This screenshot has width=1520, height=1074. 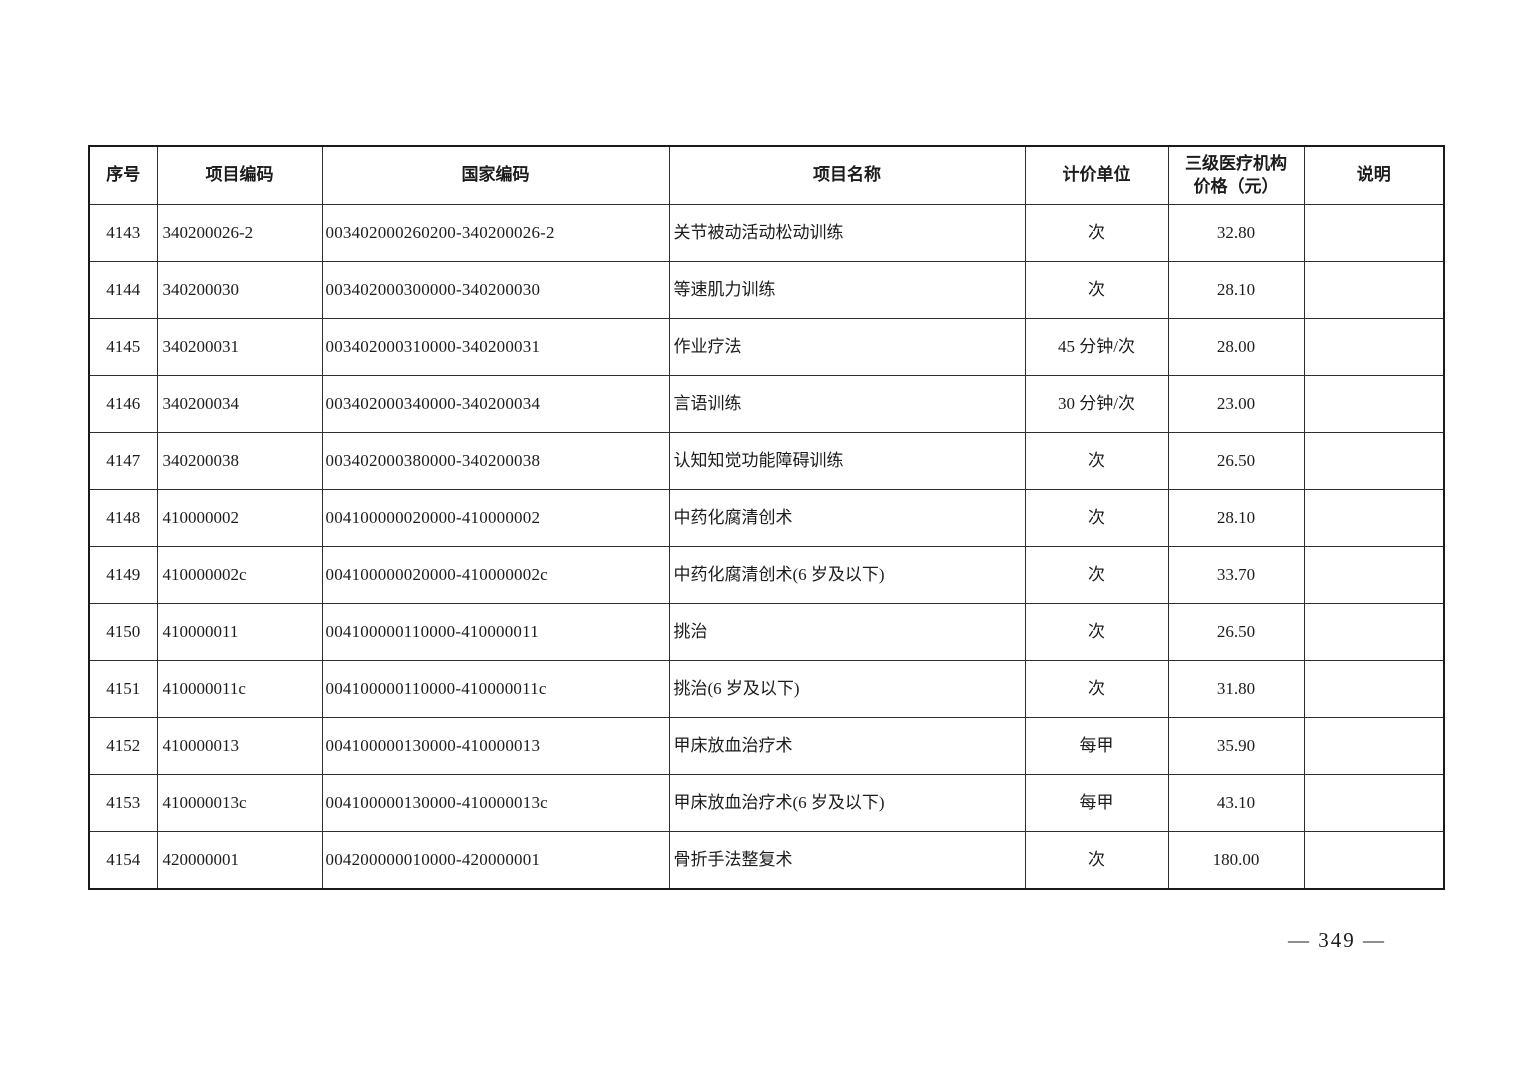 I want to click on cell-tier3-price: 35.90, so click(x=1236, y=746).